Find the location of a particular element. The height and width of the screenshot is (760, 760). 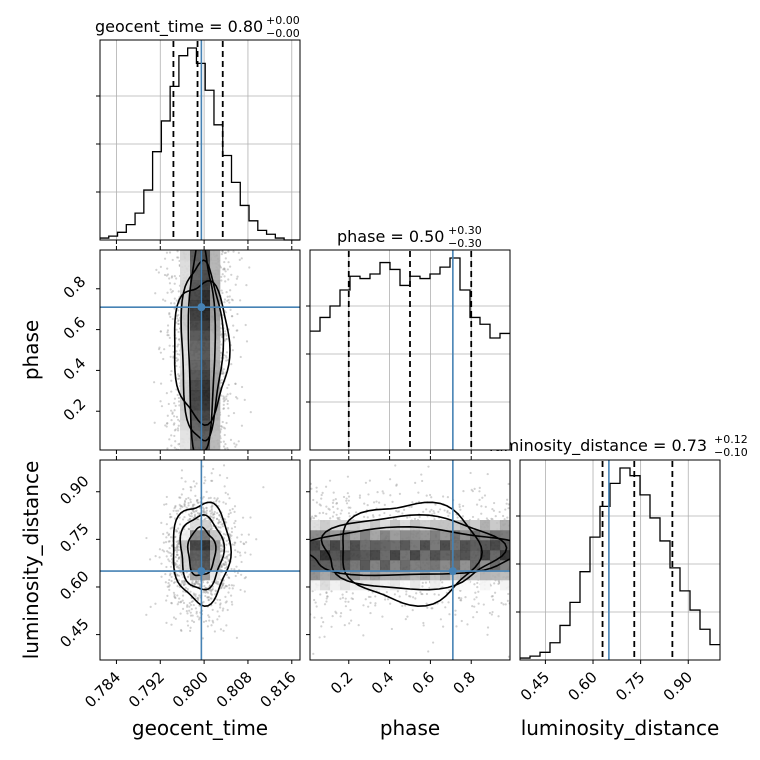

ylabel-luminosity-distance: luminosity_distance is located at coordinates (31, 560).